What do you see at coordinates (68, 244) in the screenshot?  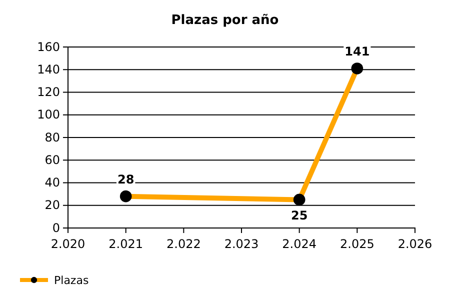 I see `x-tick-label: 2.020` at bounding box center [68, 244].